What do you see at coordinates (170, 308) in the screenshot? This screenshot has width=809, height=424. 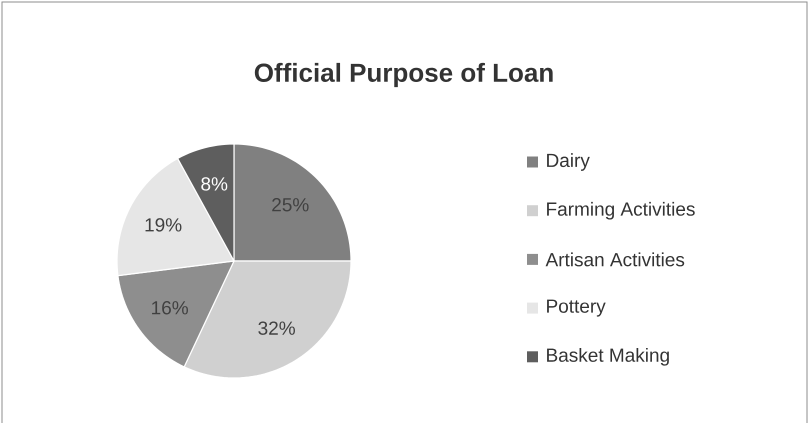 I see `data-label: 16%` at bounding box center [170, 308].